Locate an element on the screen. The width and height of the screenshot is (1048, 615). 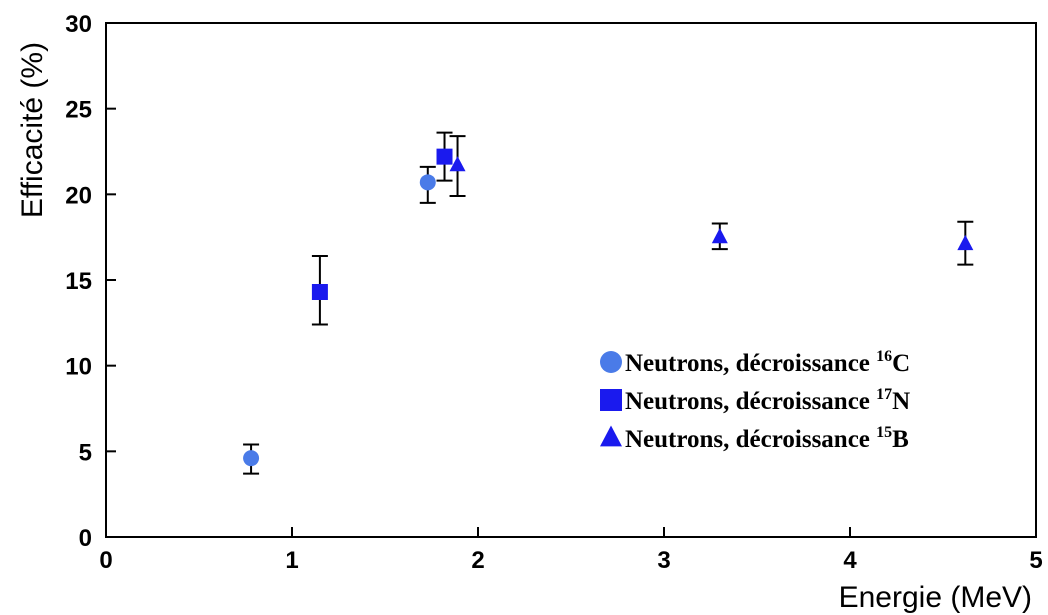
y-tick-label: 5 is located at coordinates (85, 452).